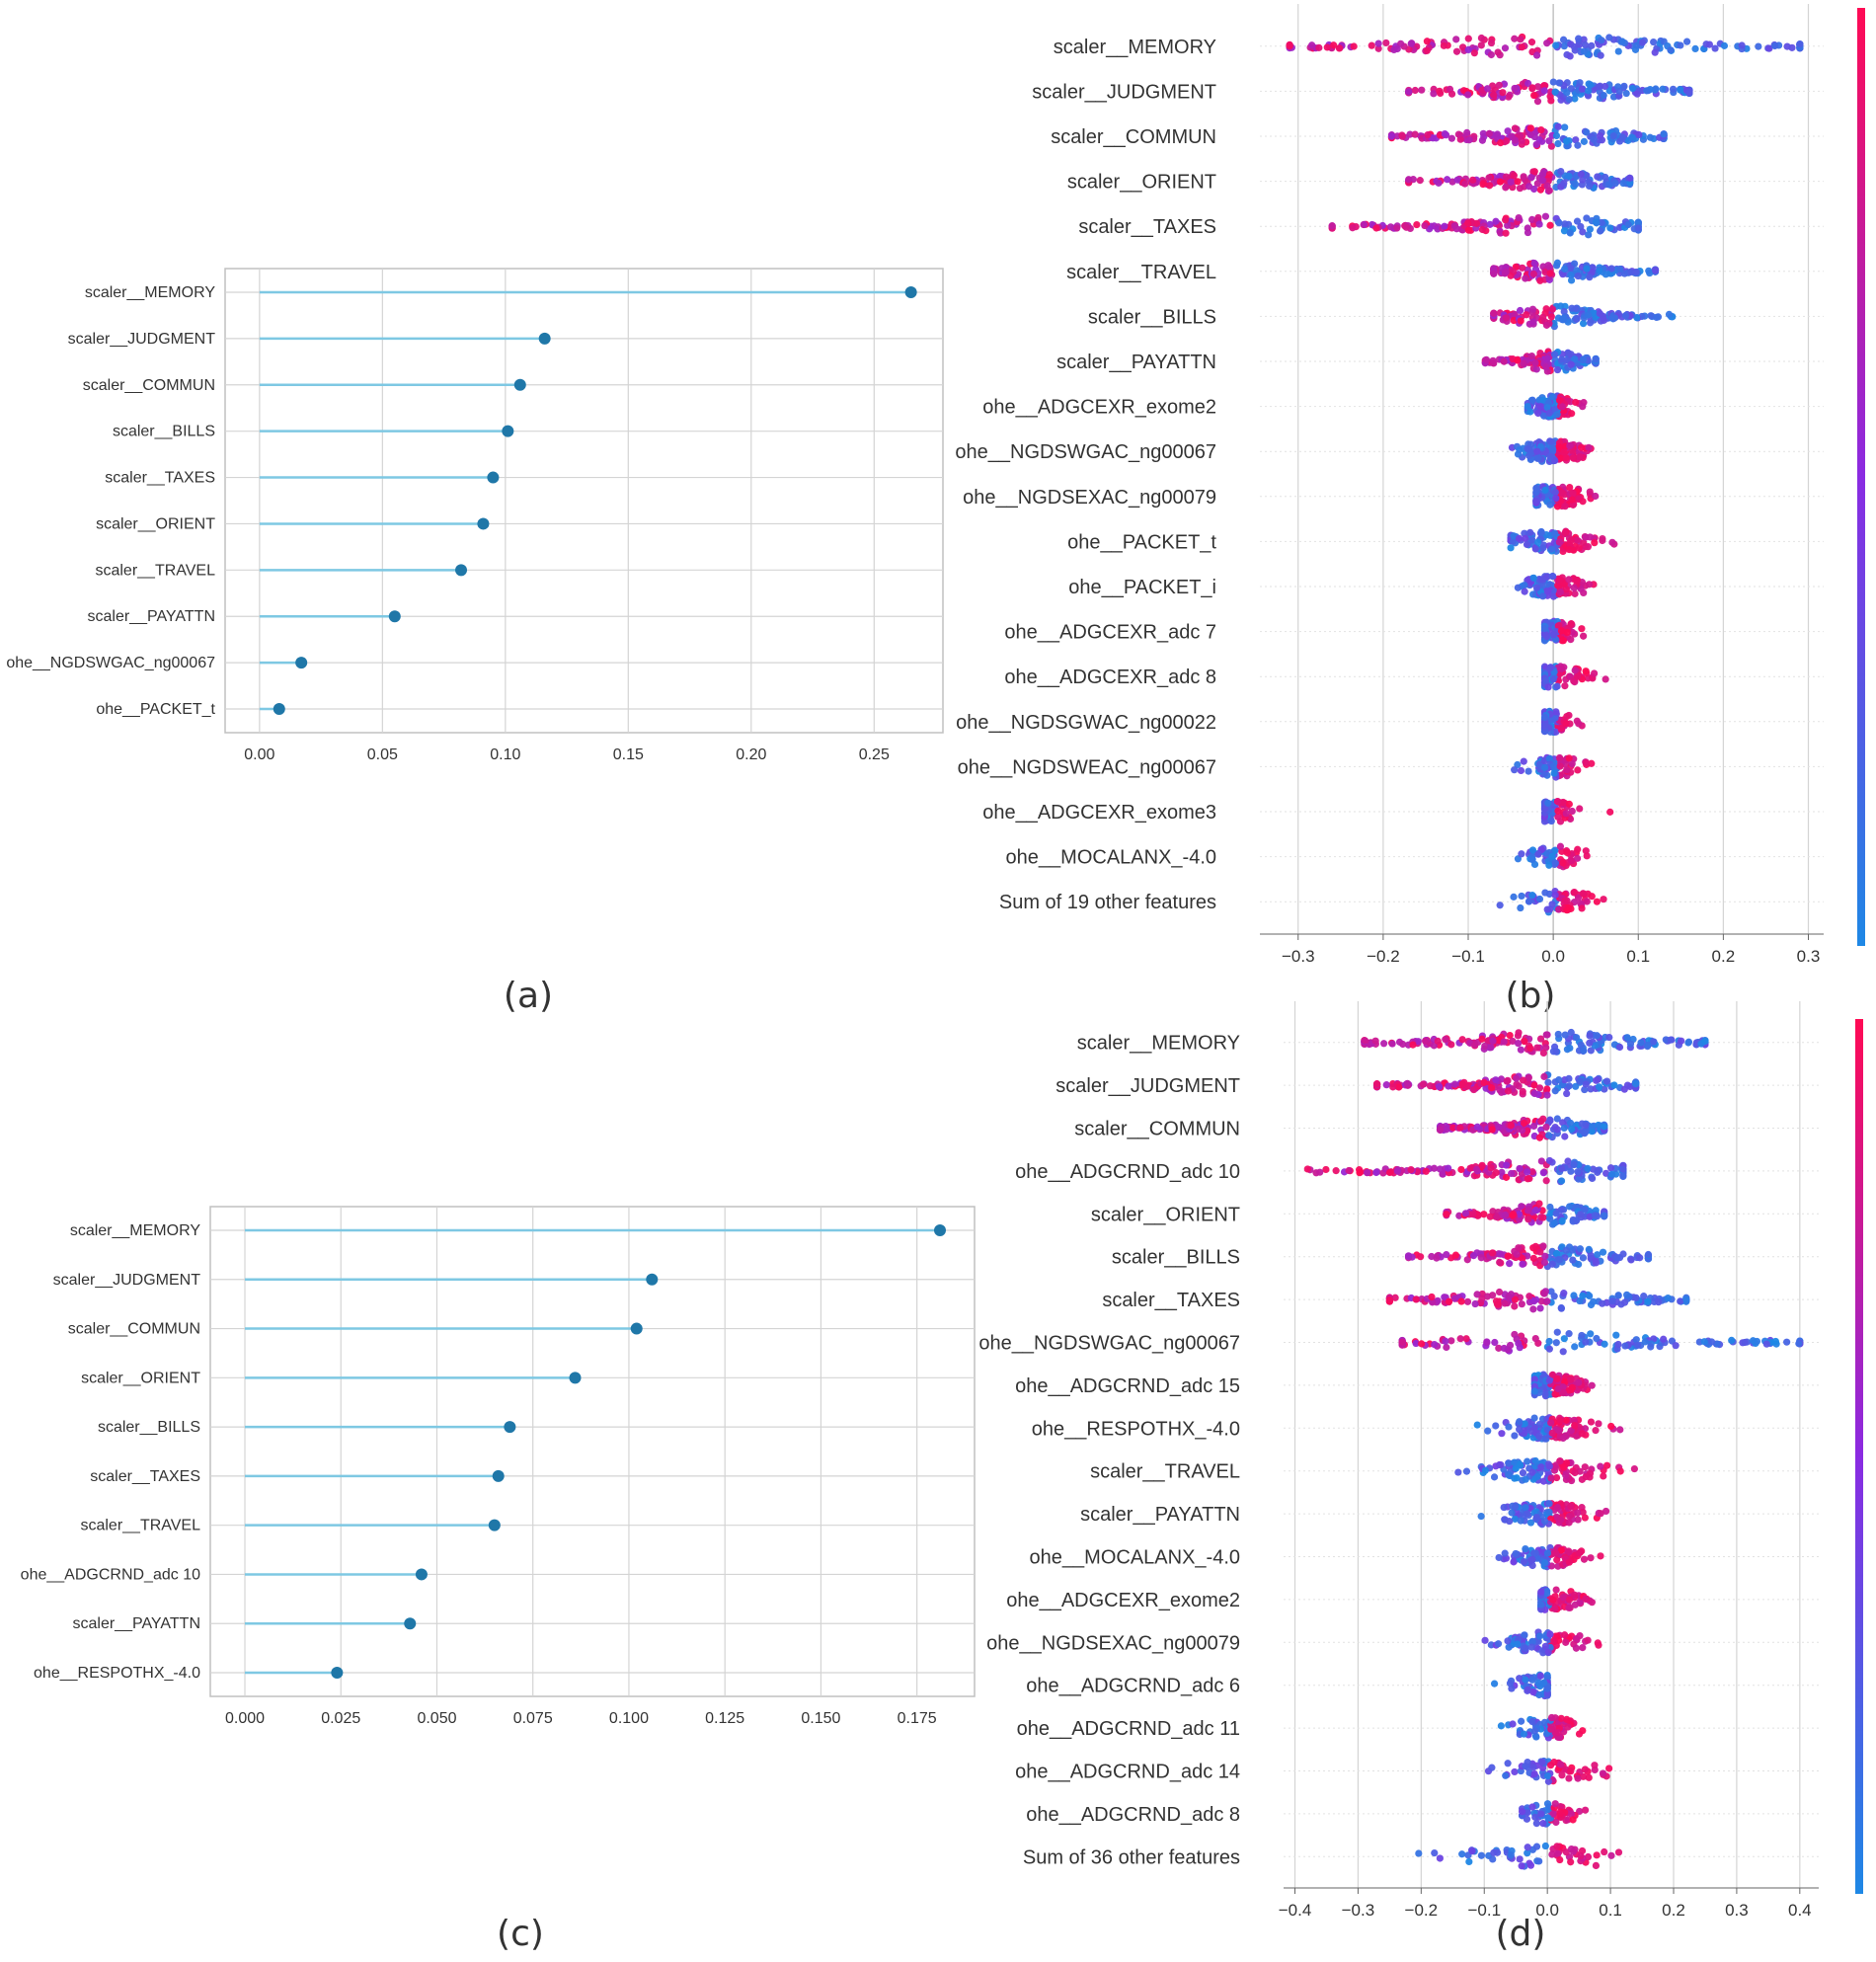 The image size is (1876, 1962). What do you see at coordinates (1861, 477) in the screenshot?
I see `colorbar` at bounding box center [1861, 477].